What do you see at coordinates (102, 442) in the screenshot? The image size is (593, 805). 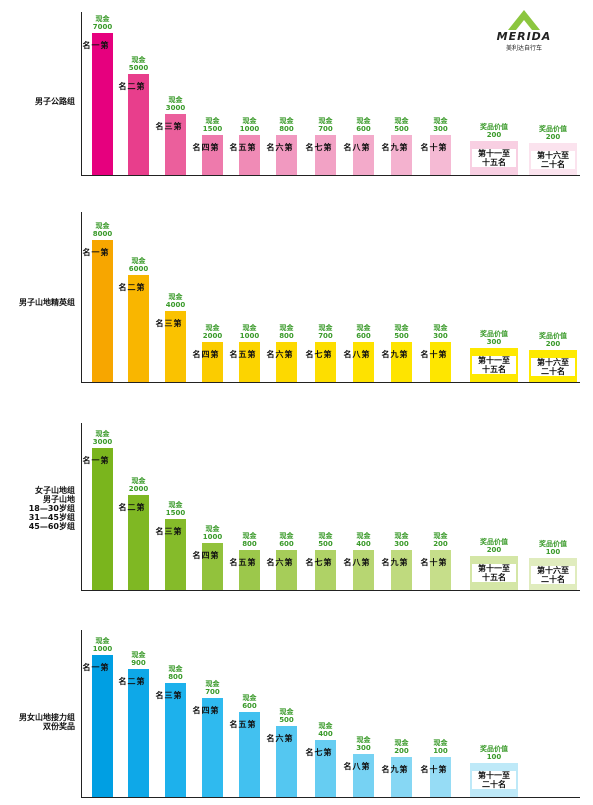 I see `value-amount: 3000` at bounding box center [102, 442].